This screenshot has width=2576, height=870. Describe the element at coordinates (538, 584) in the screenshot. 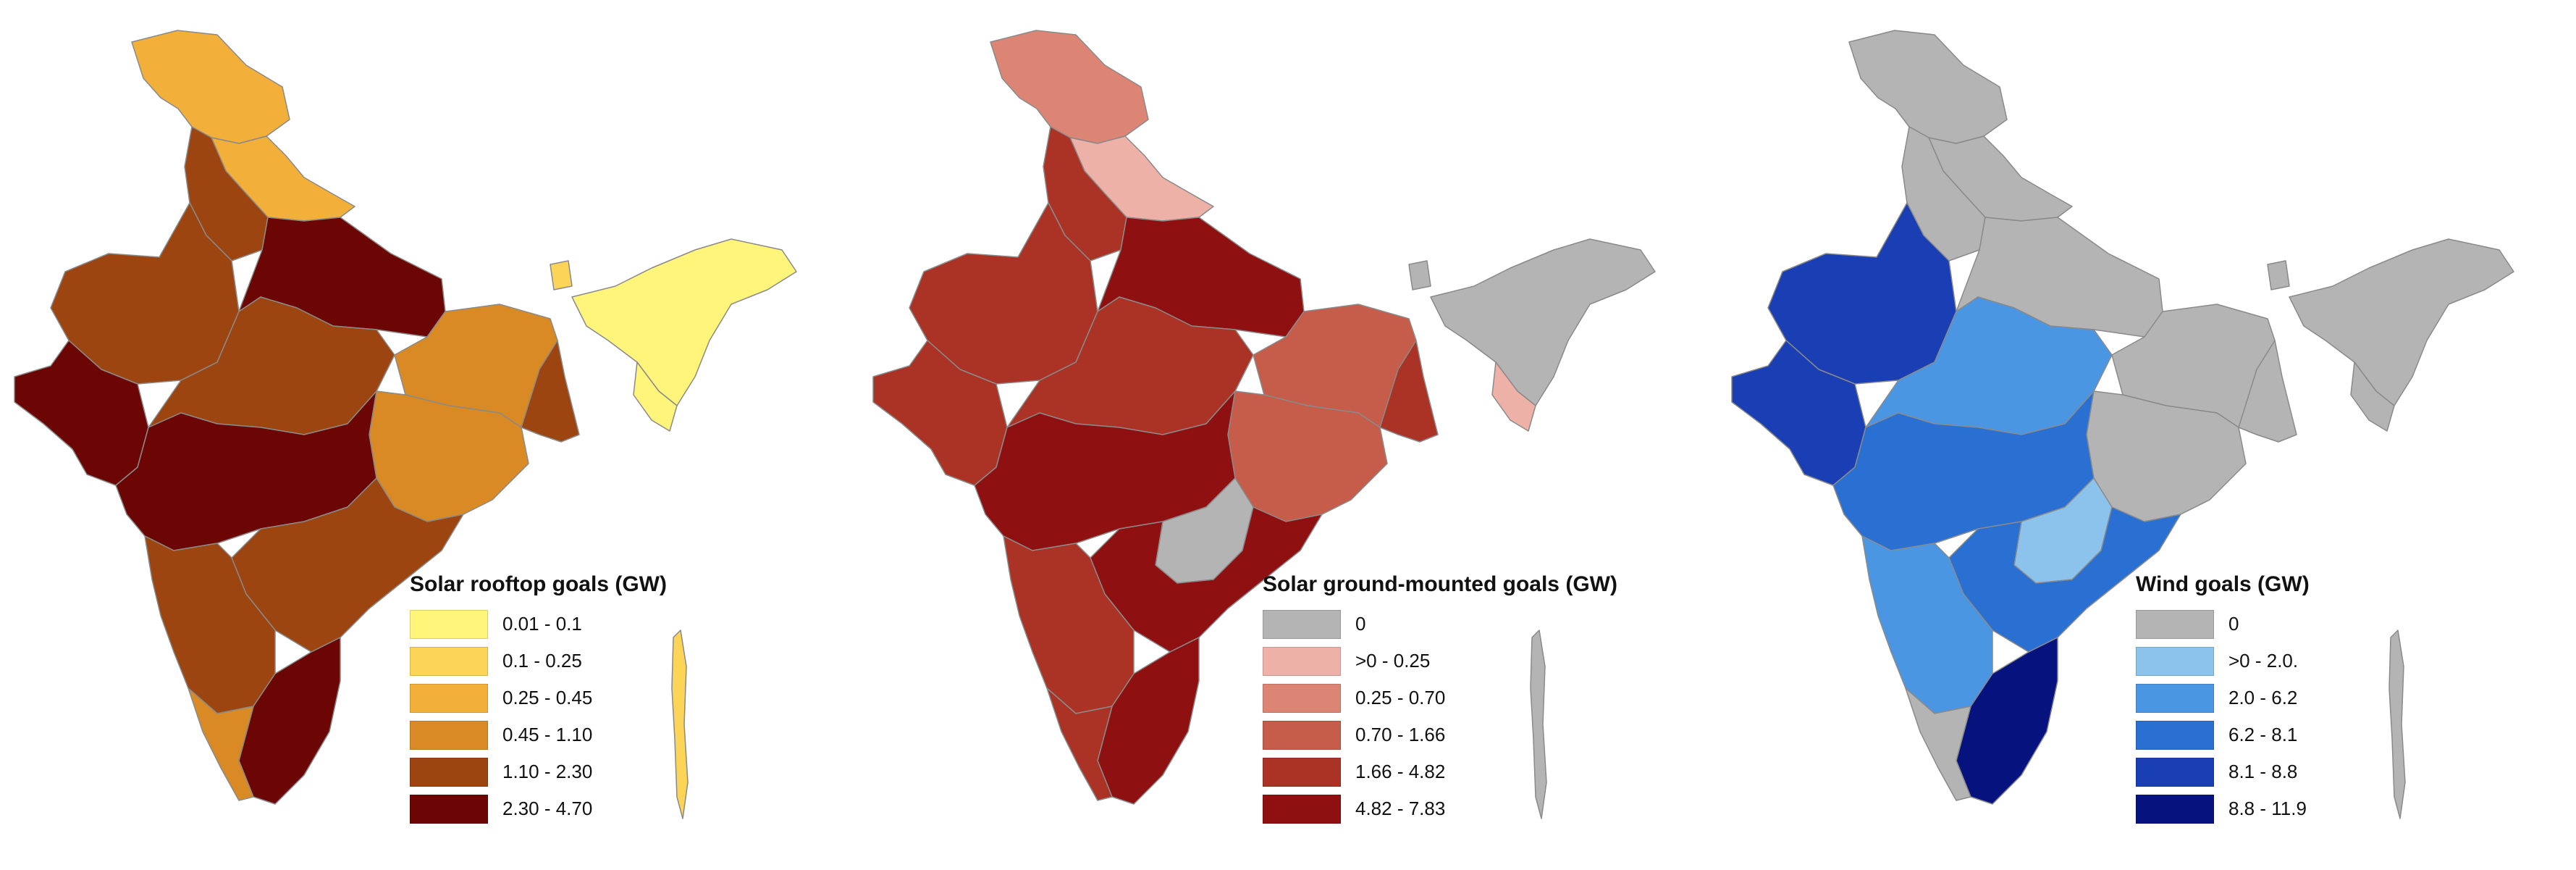

I see `legend-title: Solar rooftop goals (GW)` at that location.